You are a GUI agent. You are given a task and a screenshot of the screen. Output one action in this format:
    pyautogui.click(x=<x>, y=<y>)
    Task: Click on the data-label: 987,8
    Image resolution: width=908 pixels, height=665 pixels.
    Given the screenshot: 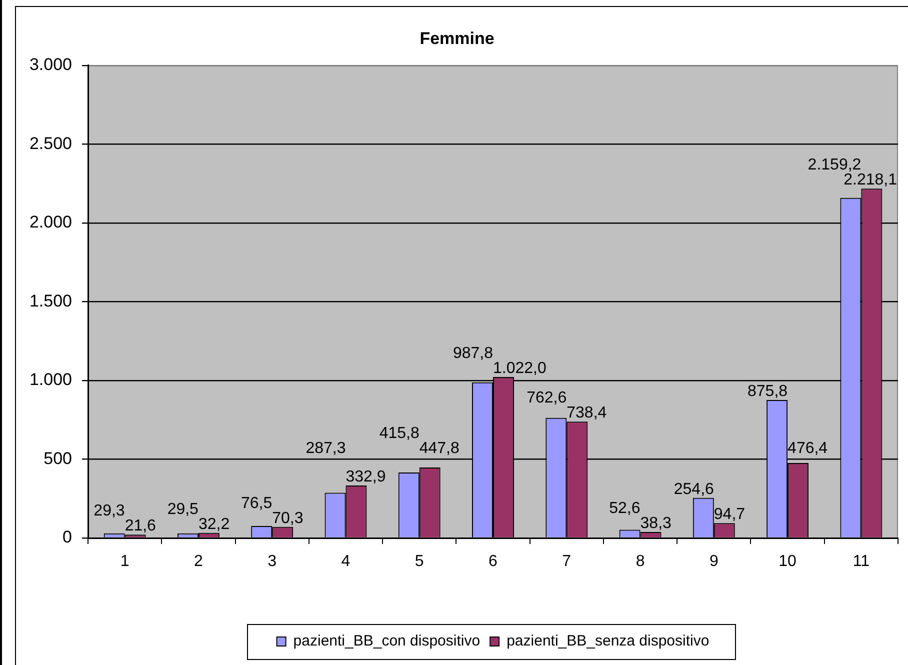 What is the action you would take?
    pyautogui.click(x=473, y=353)
    